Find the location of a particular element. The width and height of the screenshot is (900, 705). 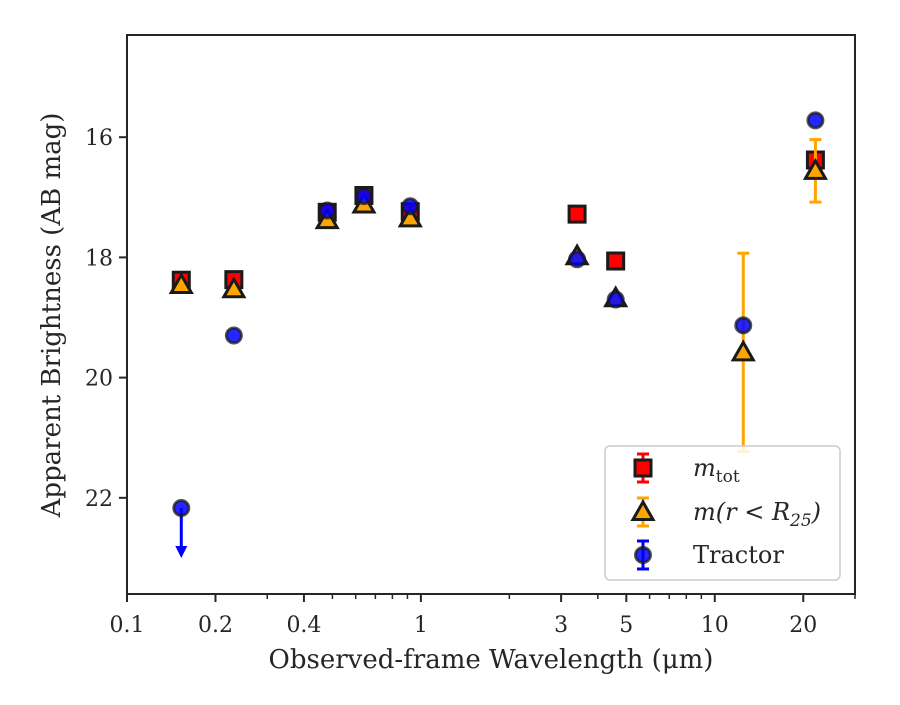

y-tick-label: 22 is located at coordinates (99, 499).